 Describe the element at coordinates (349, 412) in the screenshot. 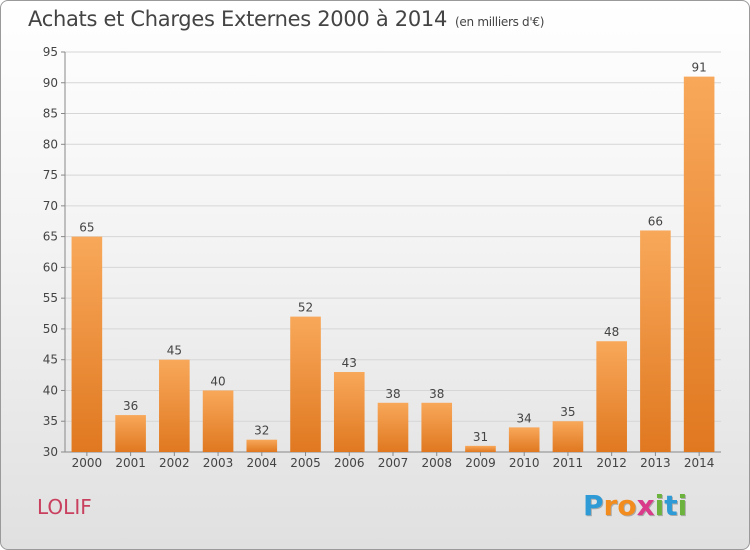

I see `bar-2006` at that location.